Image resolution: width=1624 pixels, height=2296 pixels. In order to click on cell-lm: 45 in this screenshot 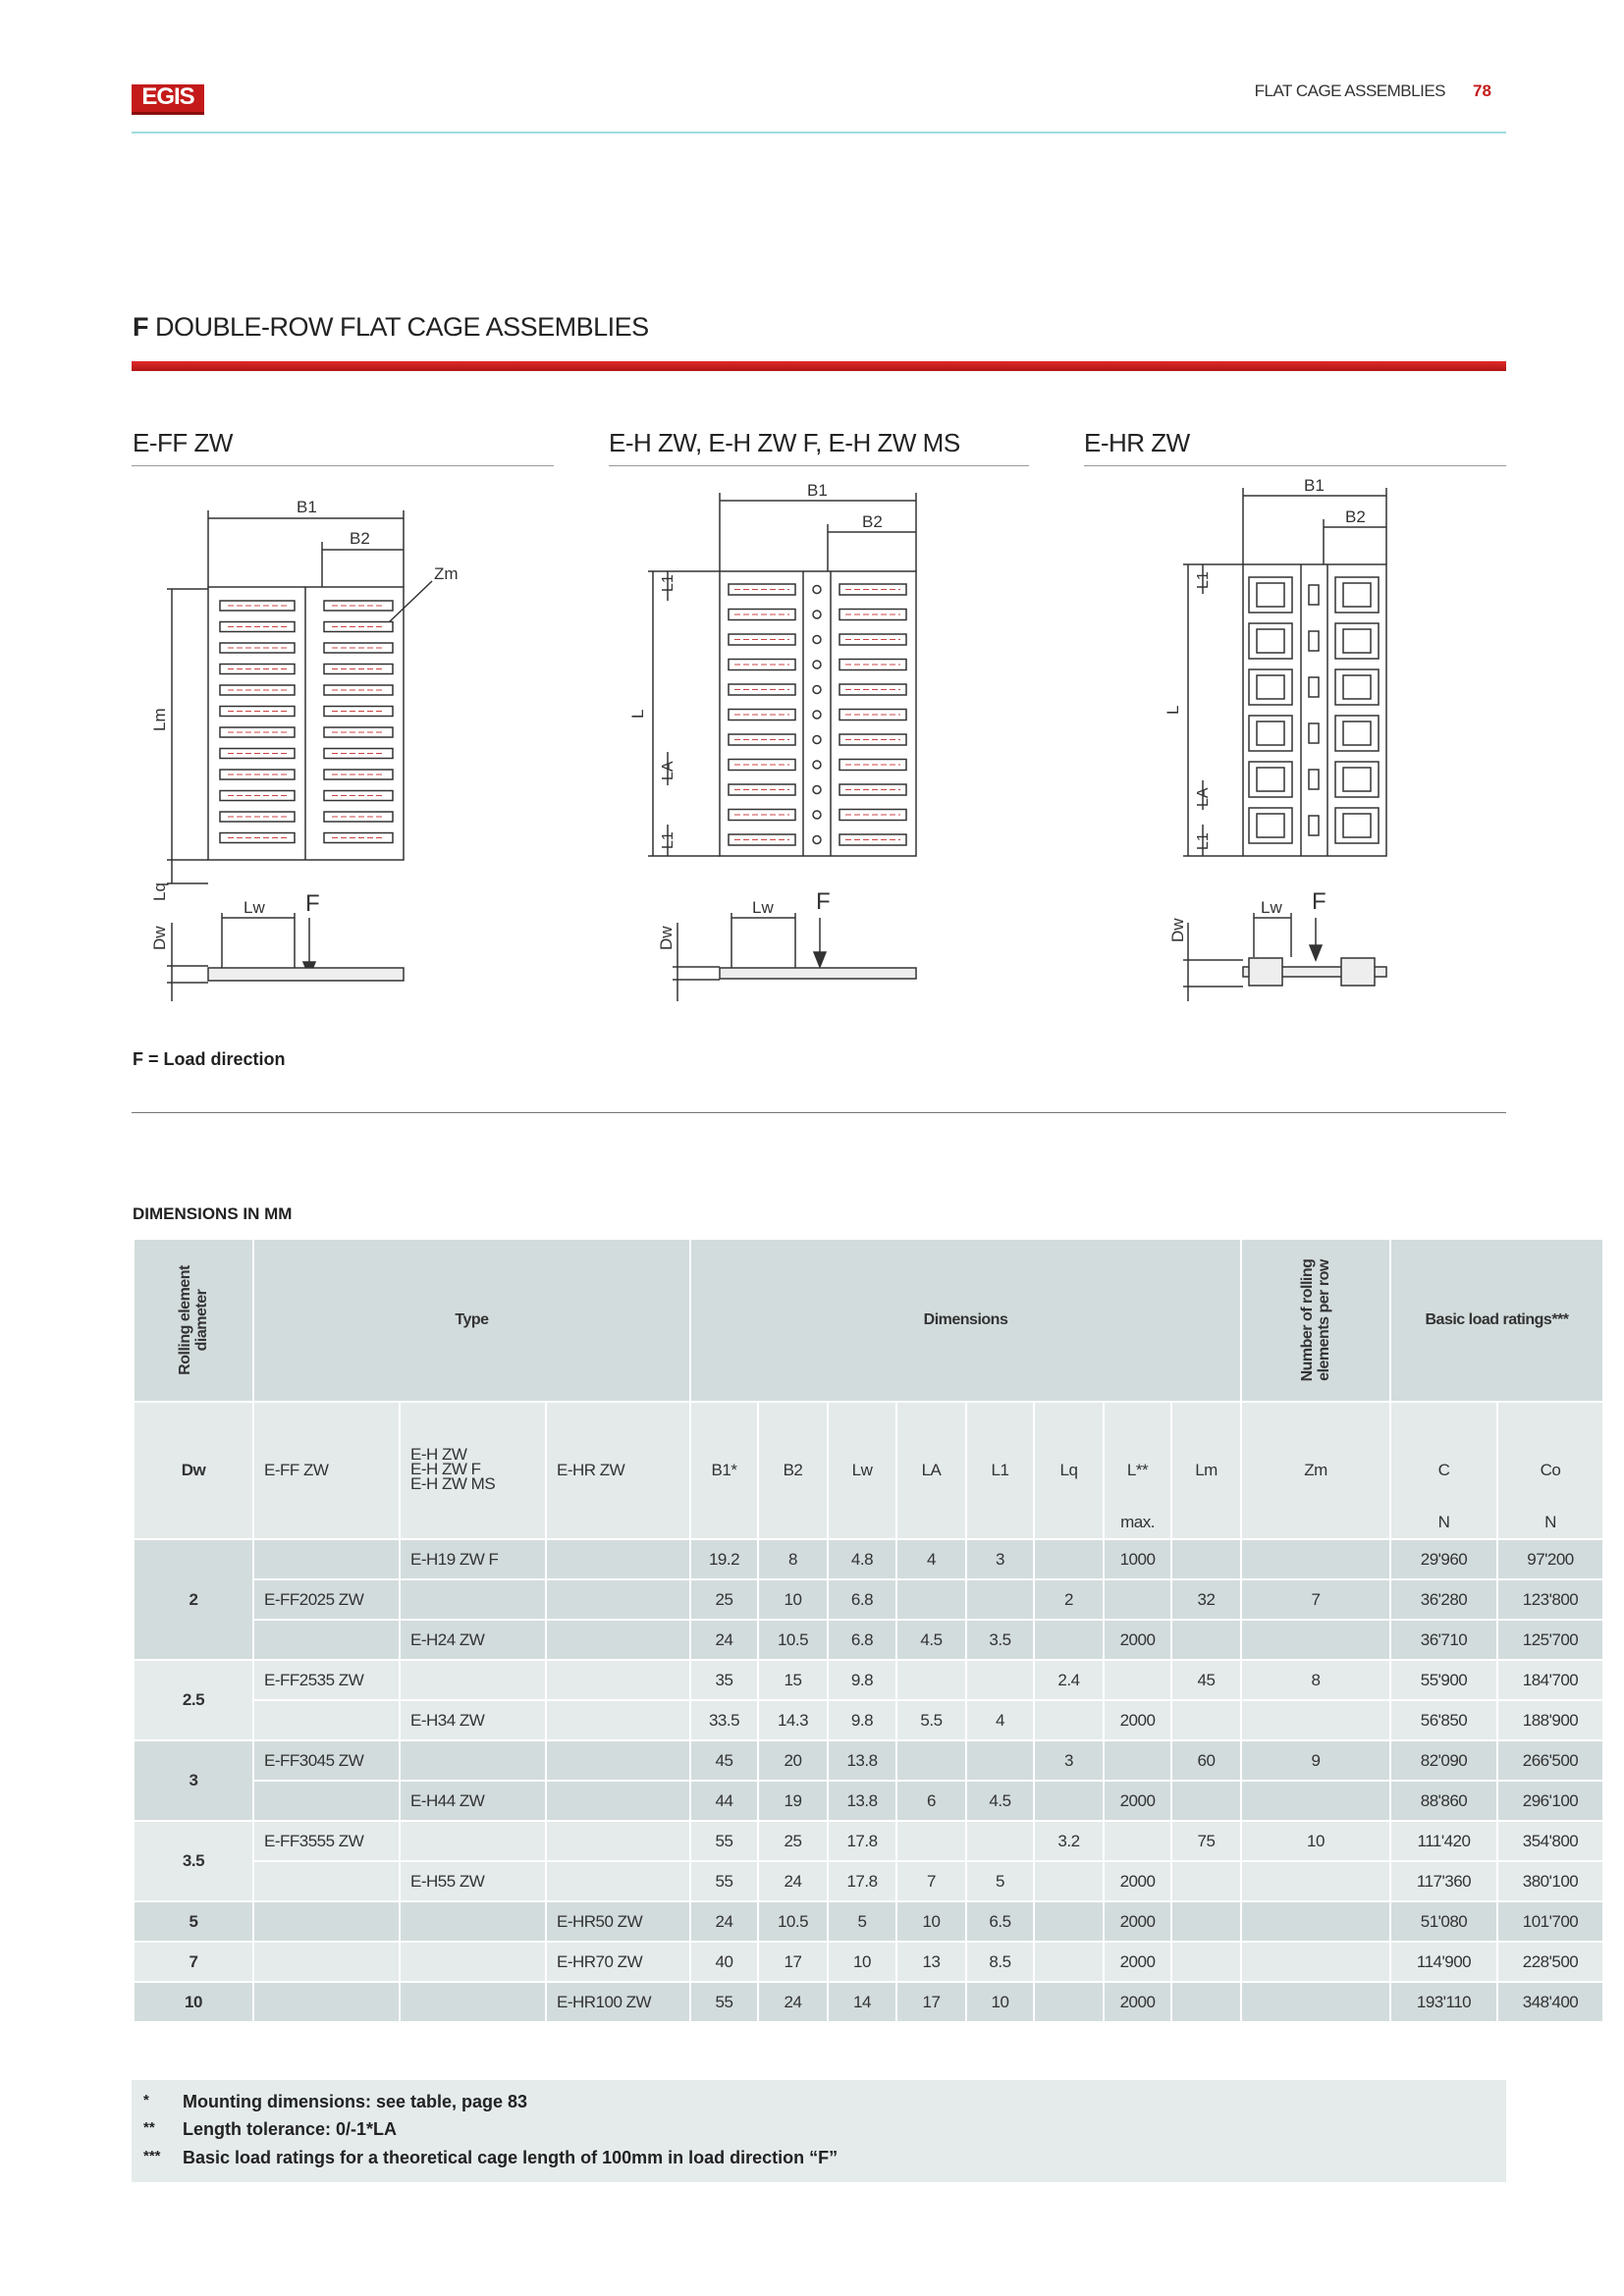, I will do `click(1206, 1680)`.